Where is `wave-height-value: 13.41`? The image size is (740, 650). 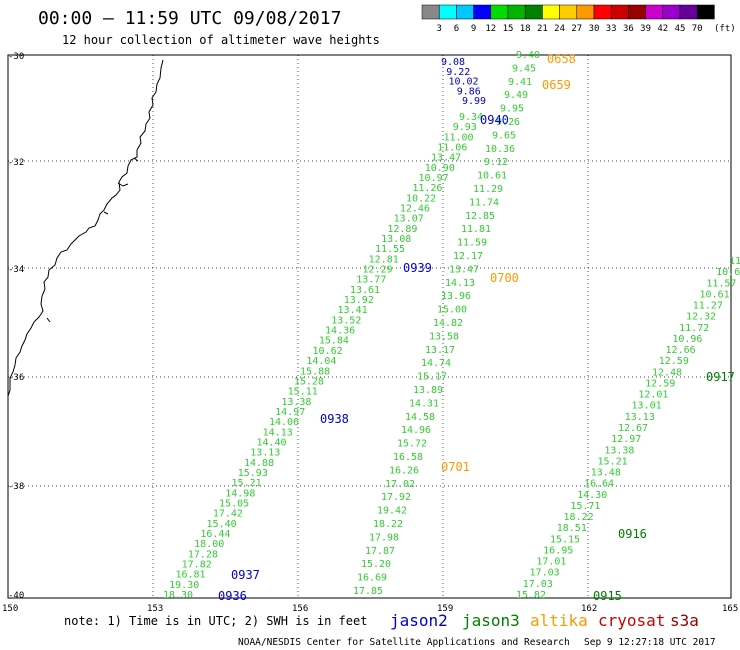 wave-height-value: 13.41 is located at coordinates (353, 310).